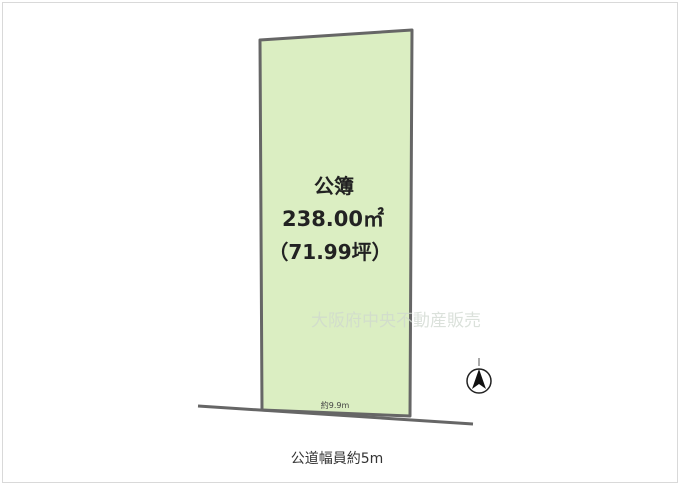 This screenshot has width=682, height=487. I want to click on road-width-label: 公道幅員約5m, so click(337, 459).